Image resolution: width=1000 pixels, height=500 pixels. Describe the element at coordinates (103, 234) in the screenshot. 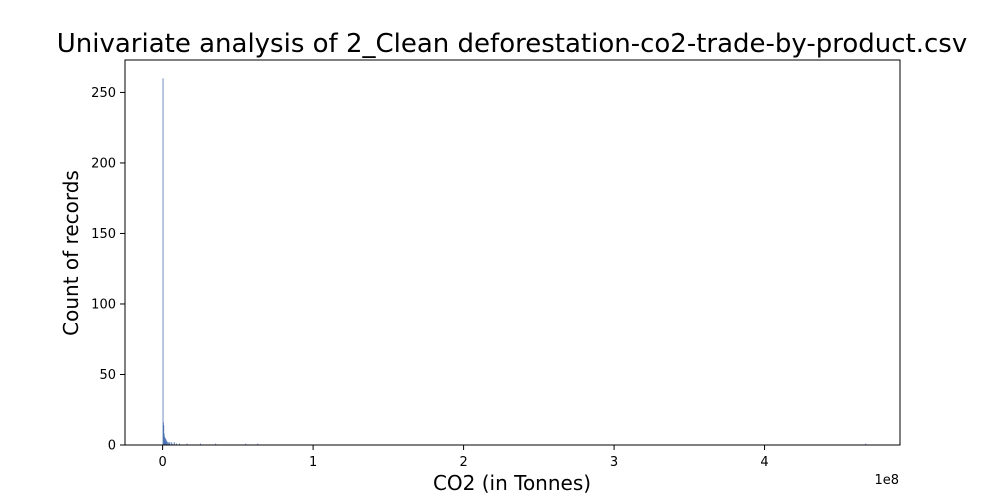

I see `y-tick-label: 150` at that location.